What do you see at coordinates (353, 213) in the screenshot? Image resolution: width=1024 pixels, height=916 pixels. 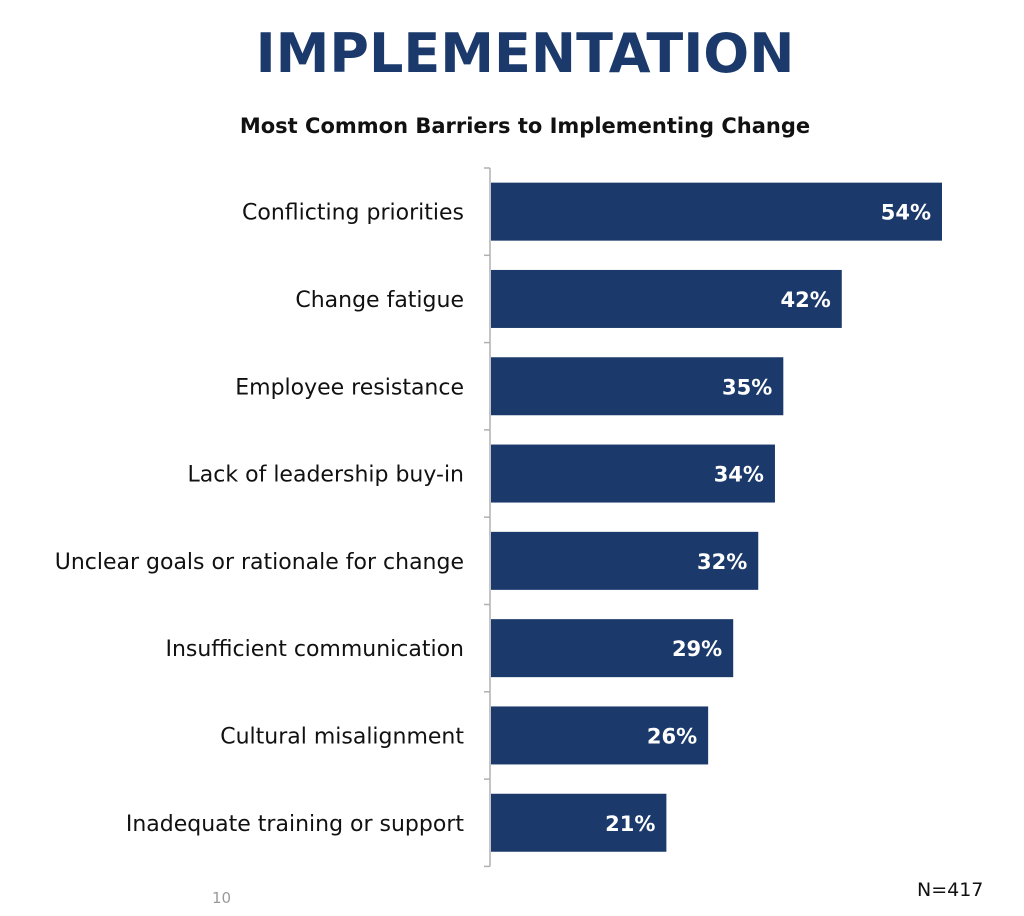 I see `category-label: Conflicting priorities` at bounding box center [353, 213].